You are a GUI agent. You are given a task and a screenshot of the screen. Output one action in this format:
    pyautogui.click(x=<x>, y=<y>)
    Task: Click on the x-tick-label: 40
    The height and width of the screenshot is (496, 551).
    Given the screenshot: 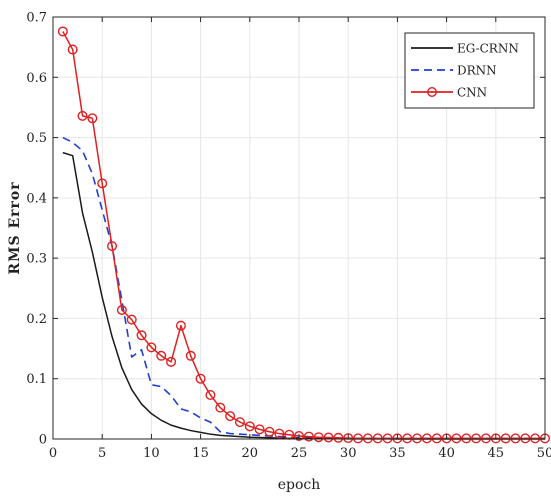 What is the action you would take?
    pyautogui.click(x=446, y=453)
    